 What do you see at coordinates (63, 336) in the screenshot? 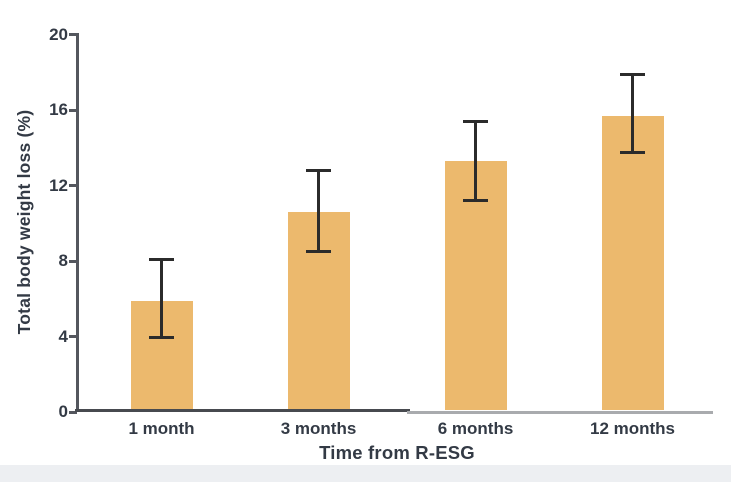
I see `y-tick-label: 4` at bounding box center [63, 336].